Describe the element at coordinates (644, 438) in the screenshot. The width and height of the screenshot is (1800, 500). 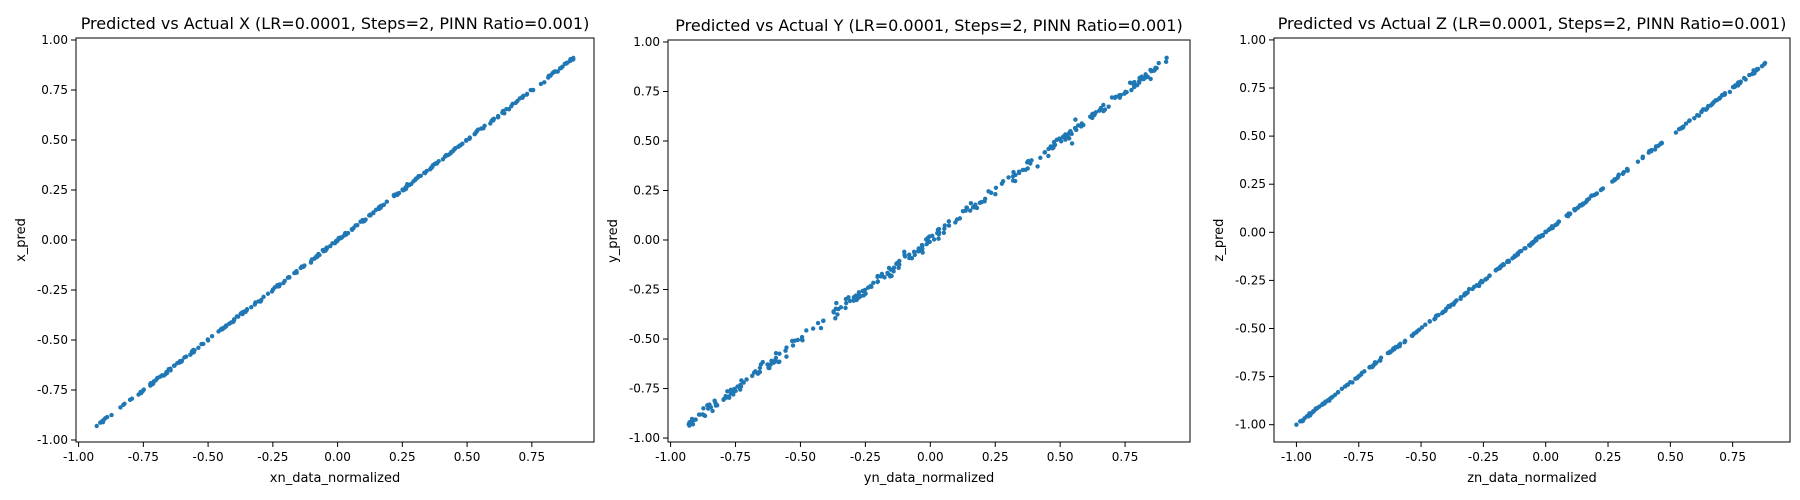
I see `y-tick-label: -1.00` at that location.